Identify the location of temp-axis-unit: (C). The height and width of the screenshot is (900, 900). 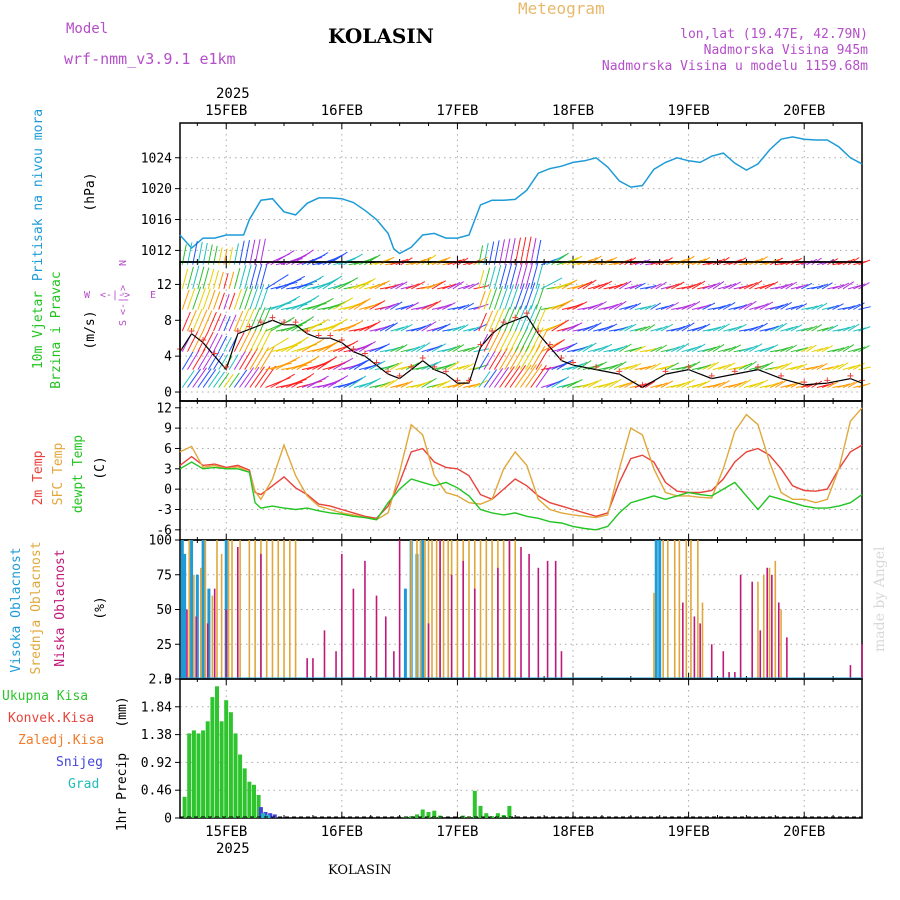
(100, 467).